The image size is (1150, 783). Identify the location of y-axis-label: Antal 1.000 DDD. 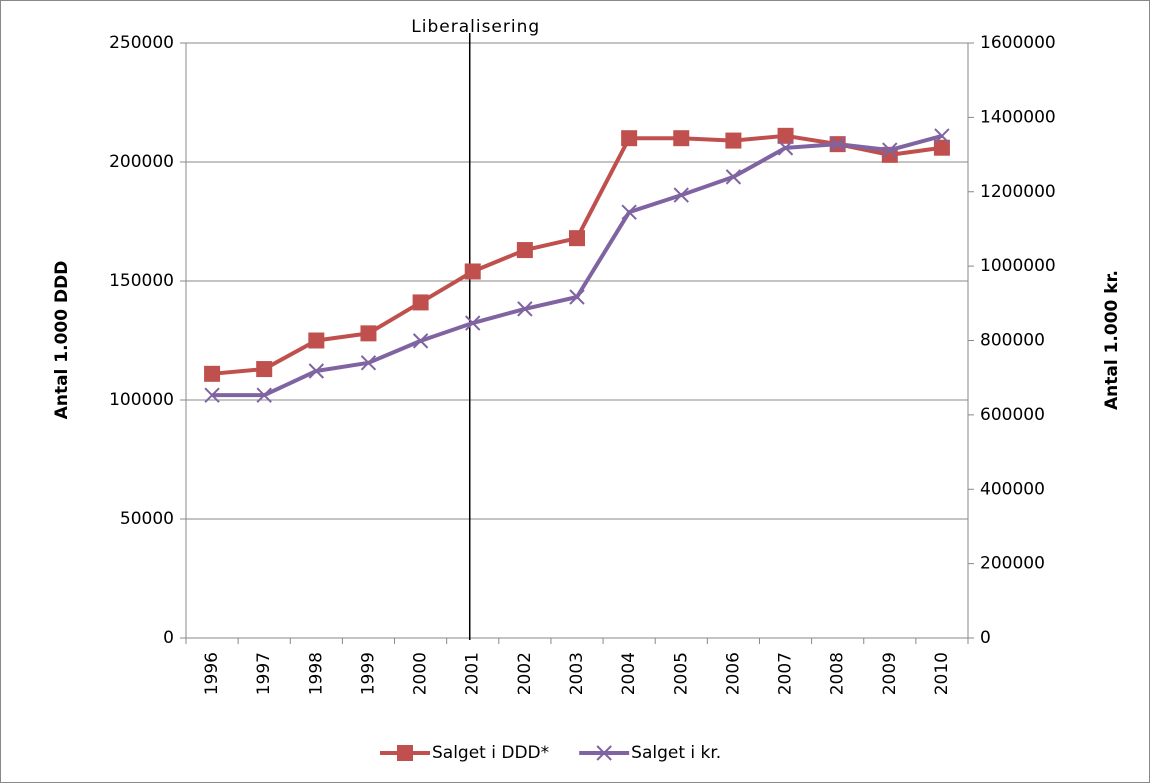
(62, 340).